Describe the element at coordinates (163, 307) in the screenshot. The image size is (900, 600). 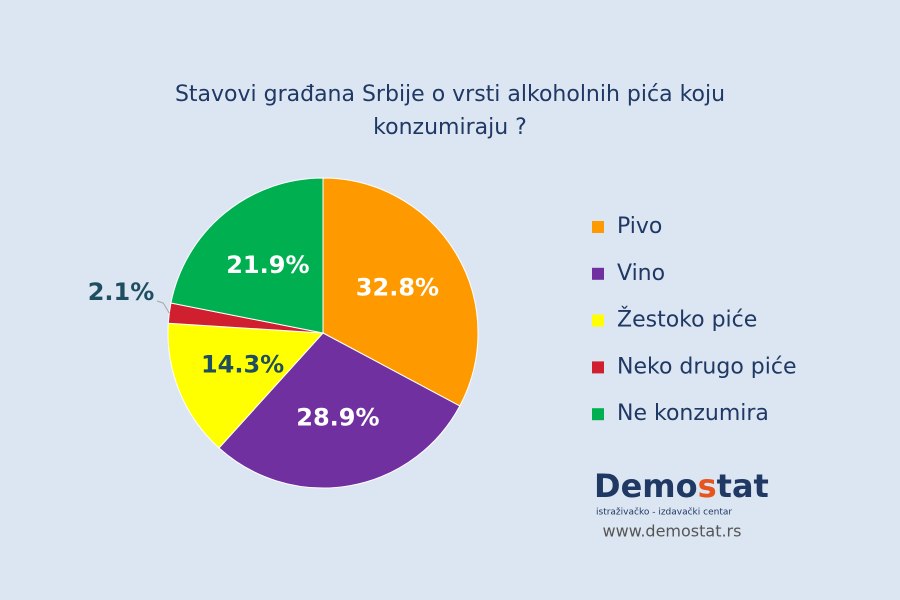
I see `leader-line` at that location.